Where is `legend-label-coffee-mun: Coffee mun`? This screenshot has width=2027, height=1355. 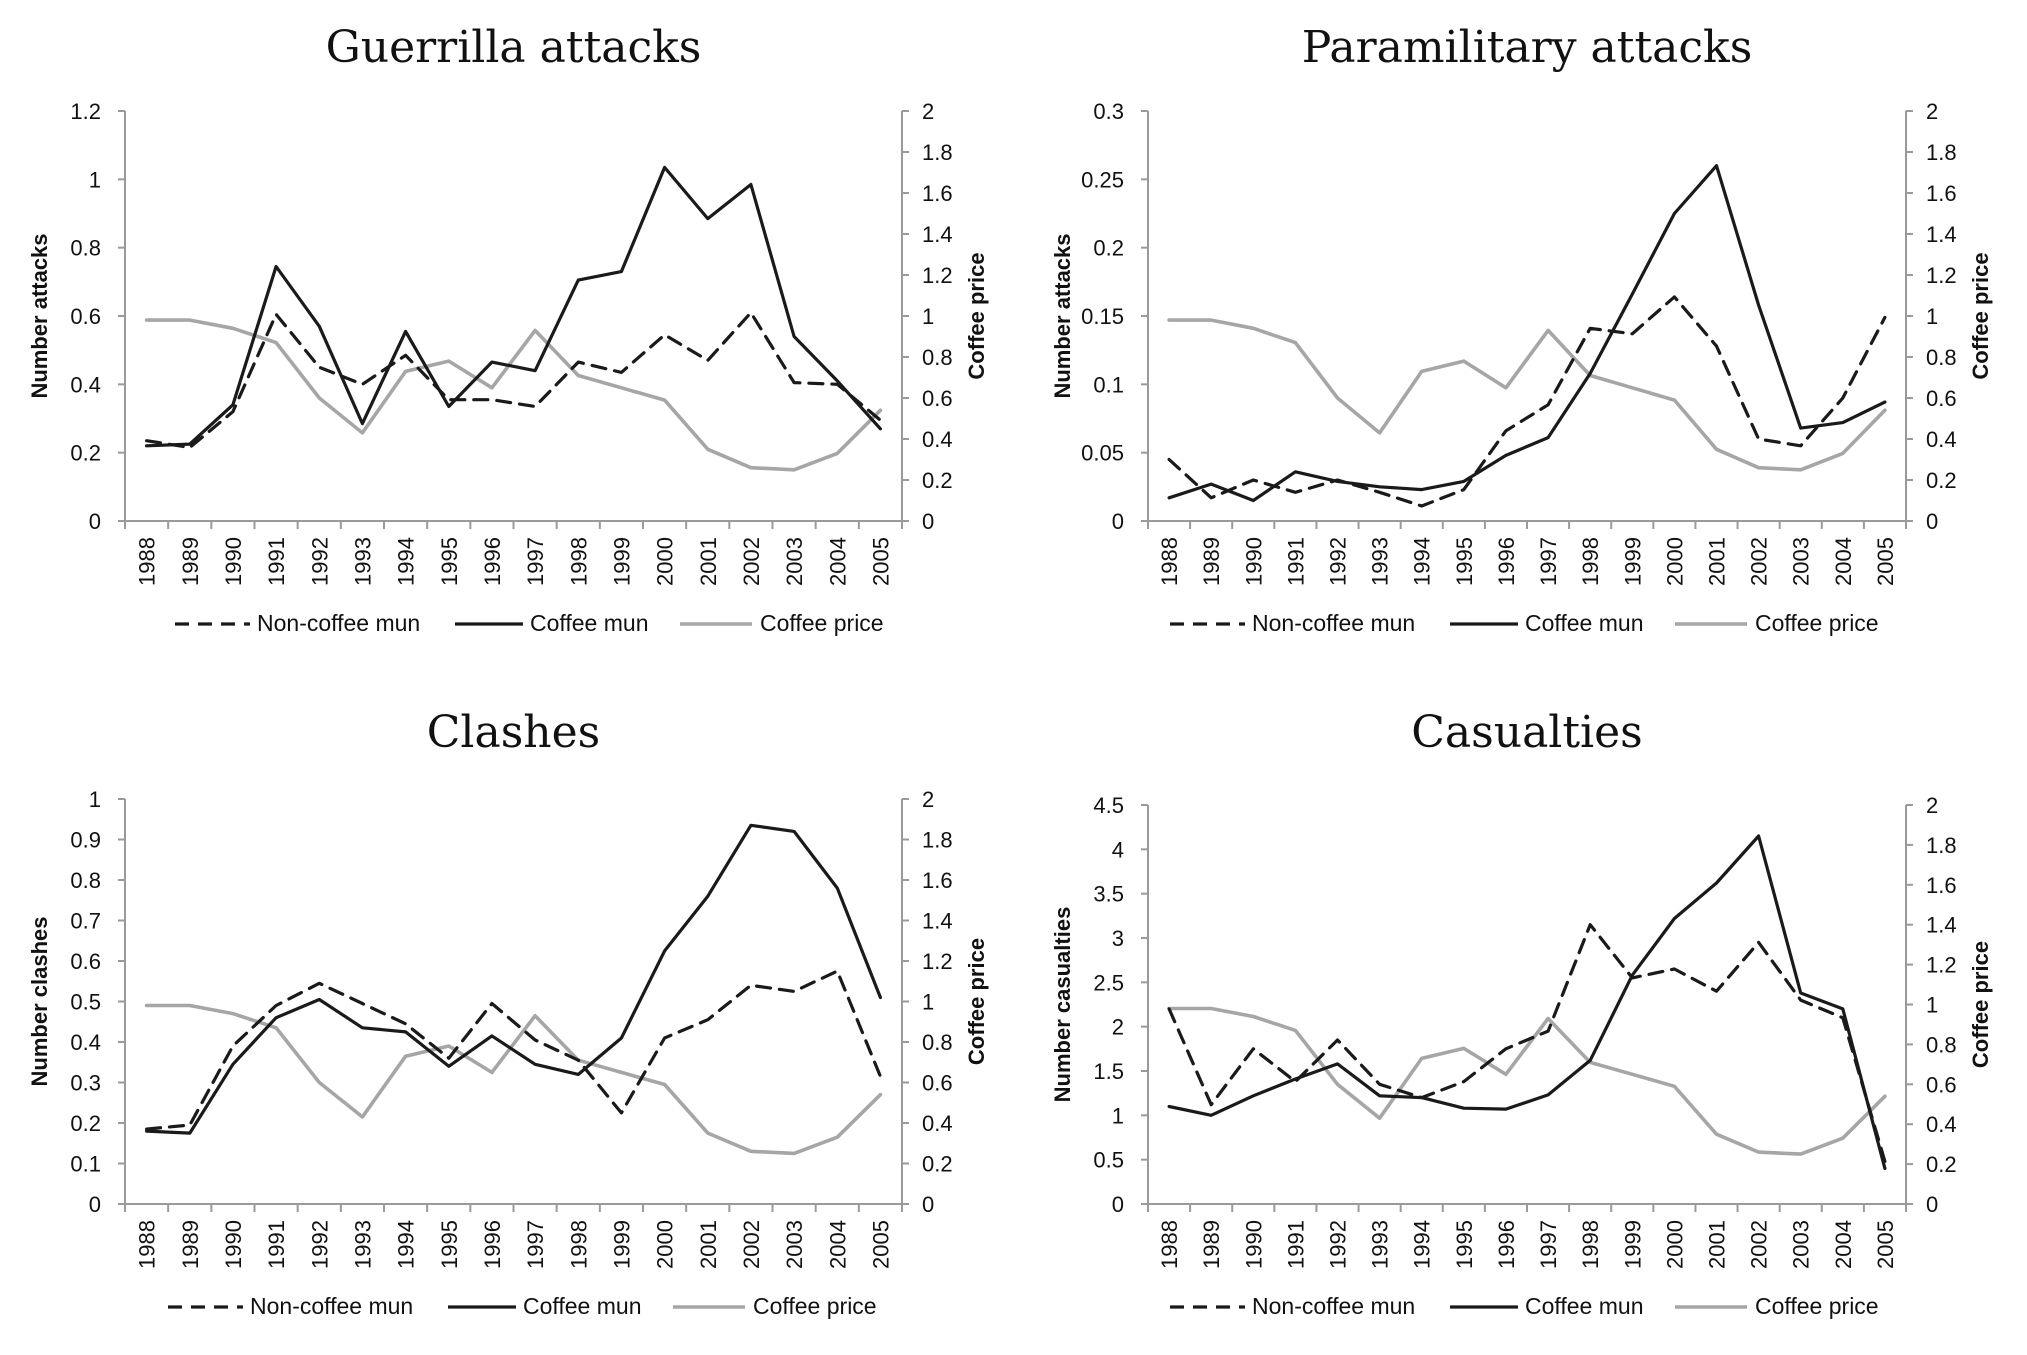
legend-label-coffee-mun: Coffee mun is located at coordinates (1584, 623).